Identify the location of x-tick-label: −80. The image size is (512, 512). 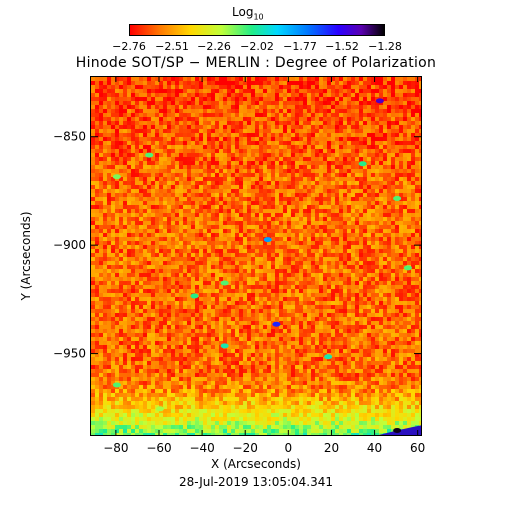
(115, 448).